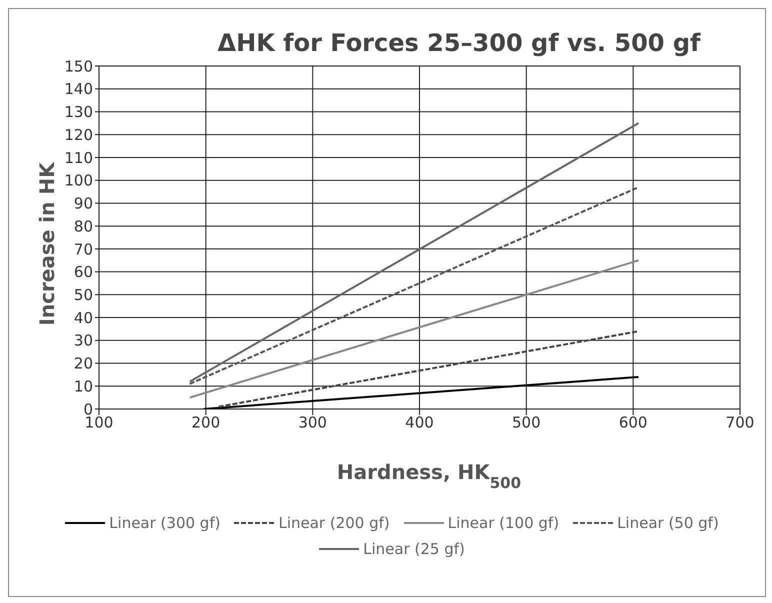 This screenshot has height=603, width=772. What do you see at coordinates (83, 317) in the screenshot?
I see `y-tick-label: 40` at bounding box center [83, 317].